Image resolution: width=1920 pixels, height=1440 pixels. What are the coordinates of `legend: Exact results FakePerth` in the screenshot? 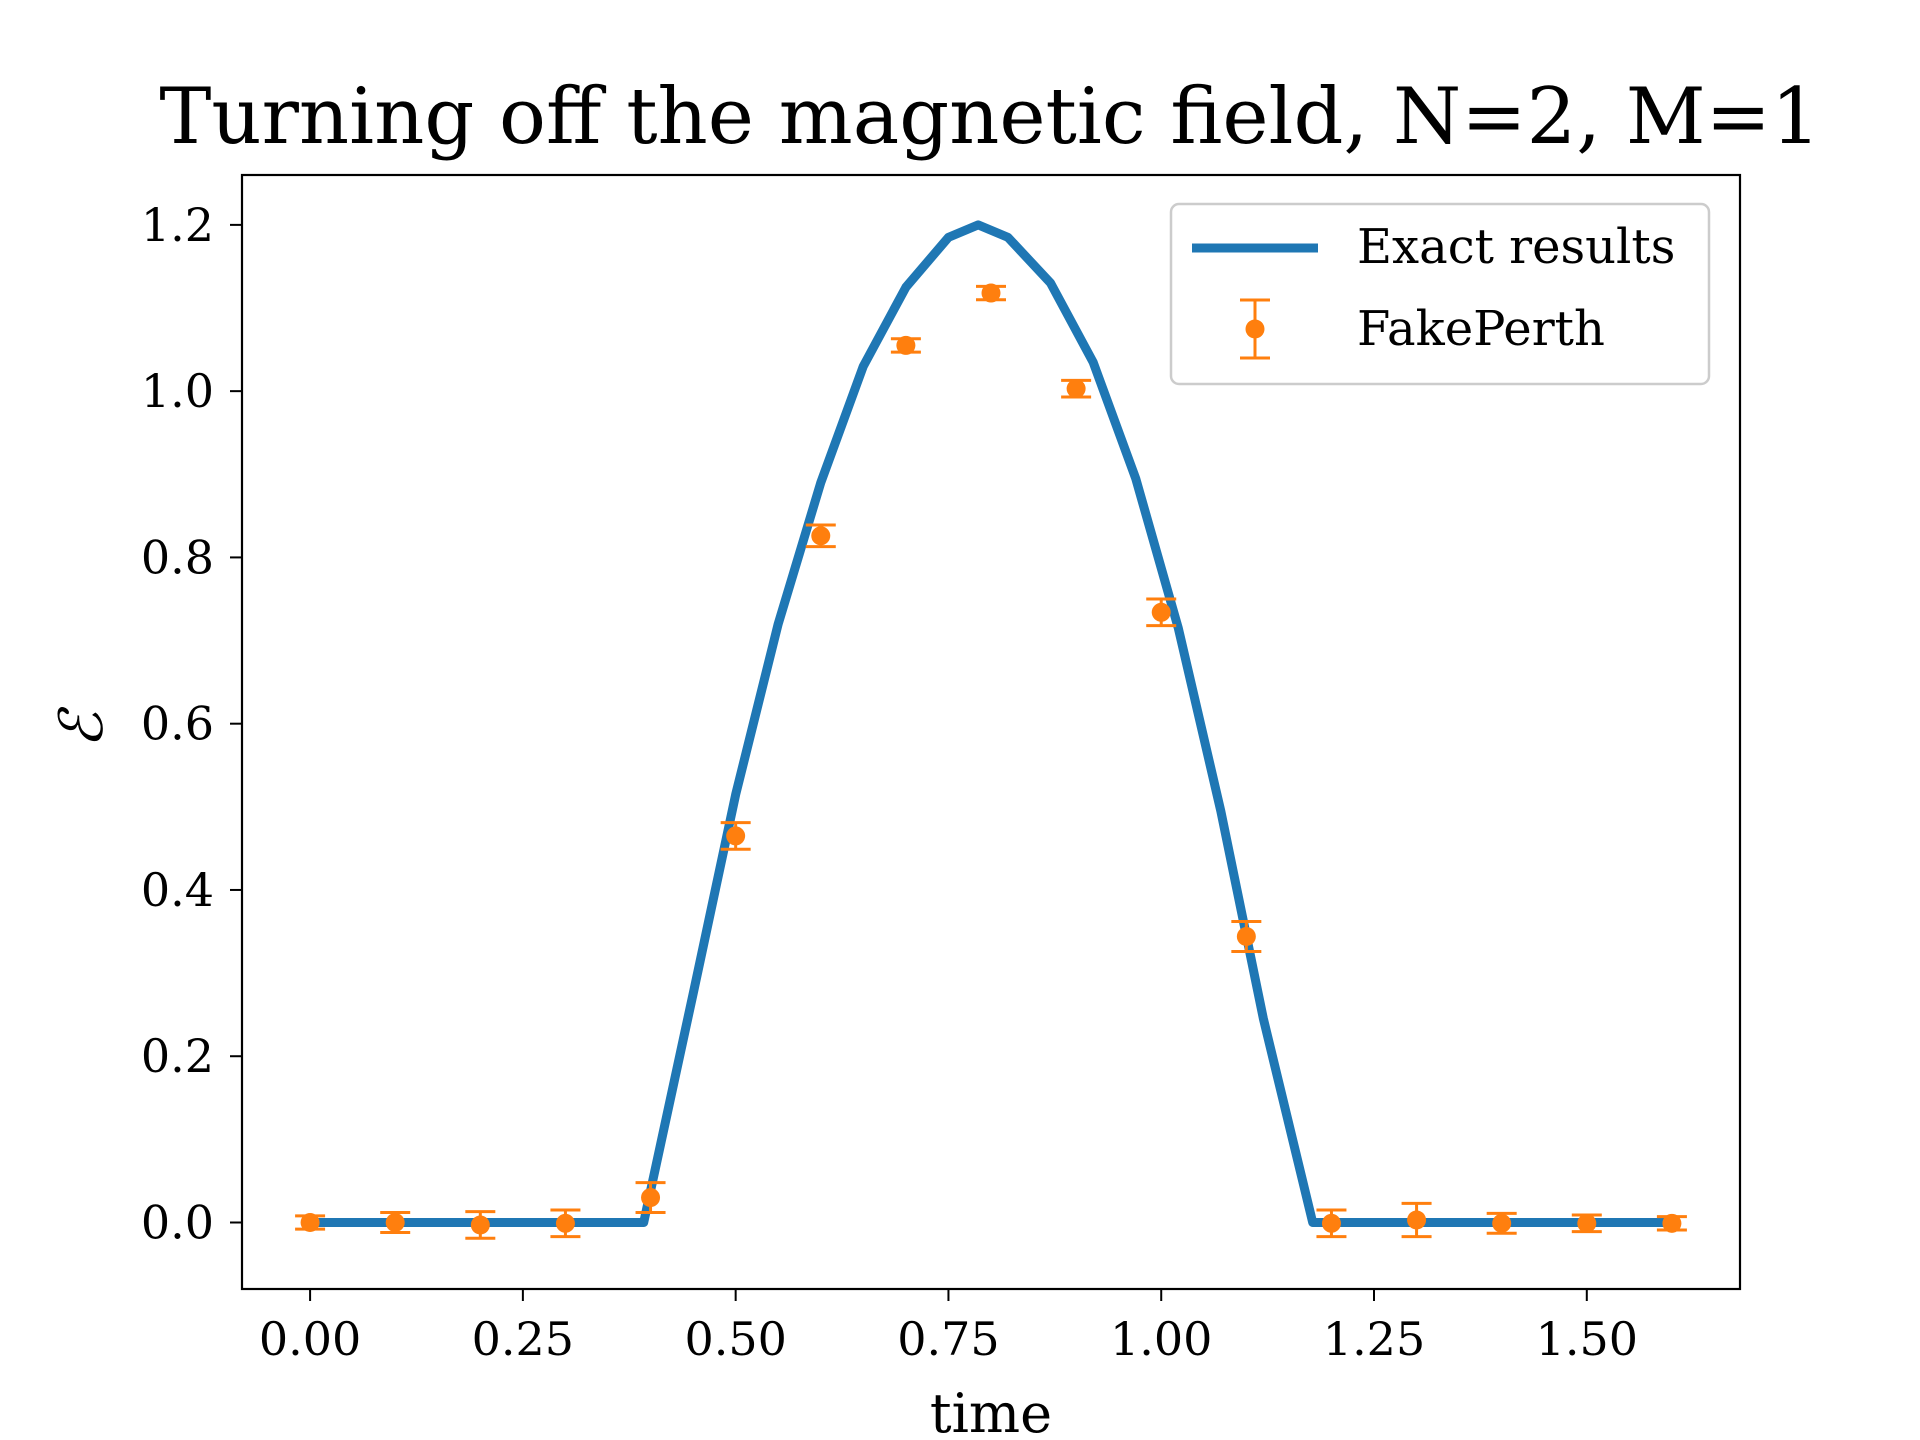 It's located at (1440, 294).